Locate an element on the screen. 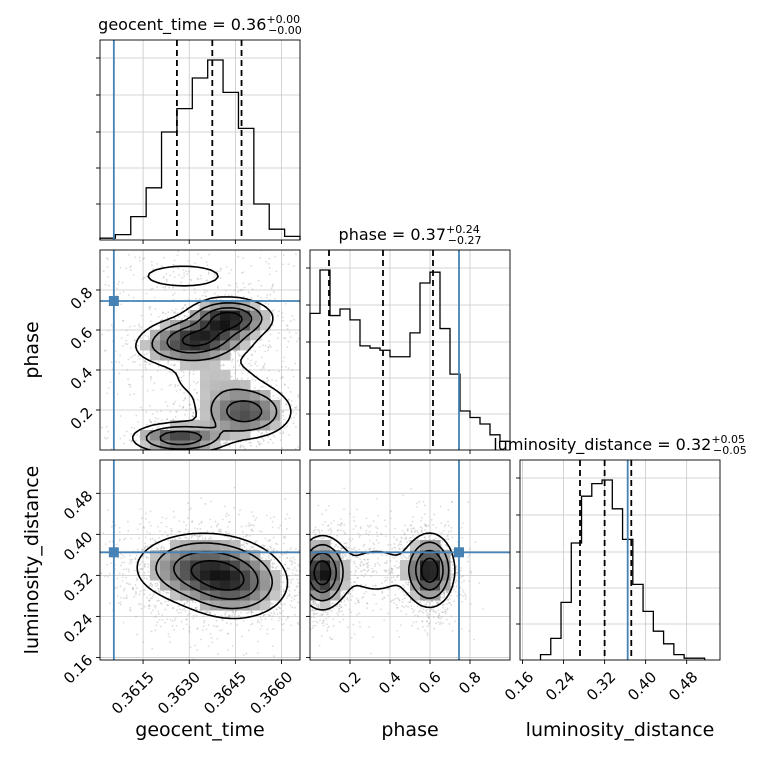 This screenshot has width=760, height=760. x-axis-label-geocent_time: geocent_time is located at coordinates (199, 730).